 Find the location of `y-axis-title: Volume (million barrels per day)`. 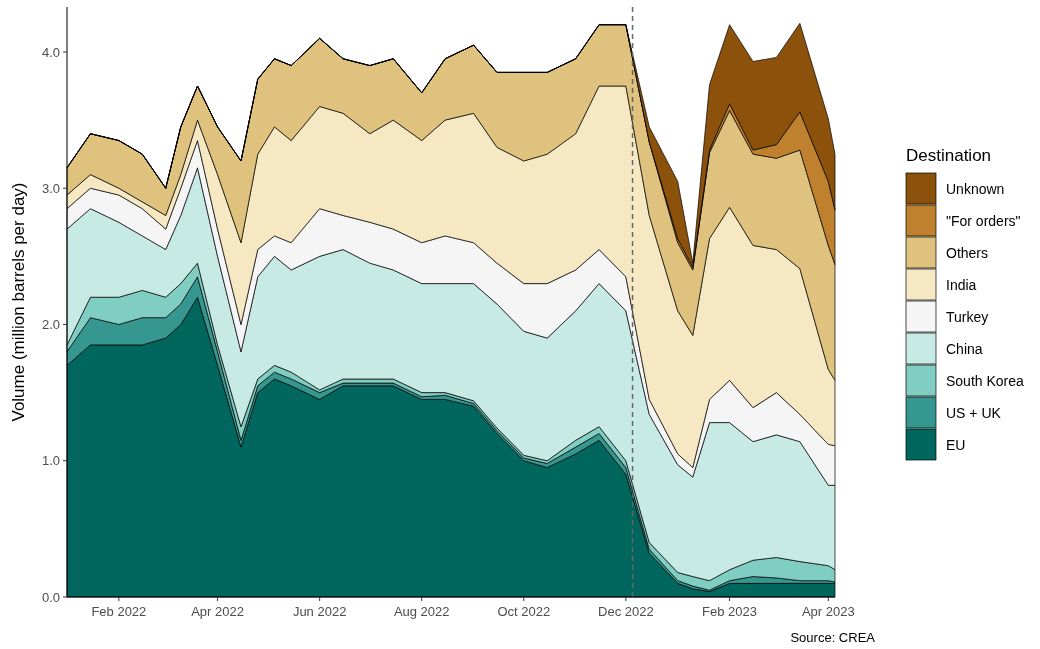

y-axis-title: Volume (million barrels per day) is located at coordinates (18, 302).